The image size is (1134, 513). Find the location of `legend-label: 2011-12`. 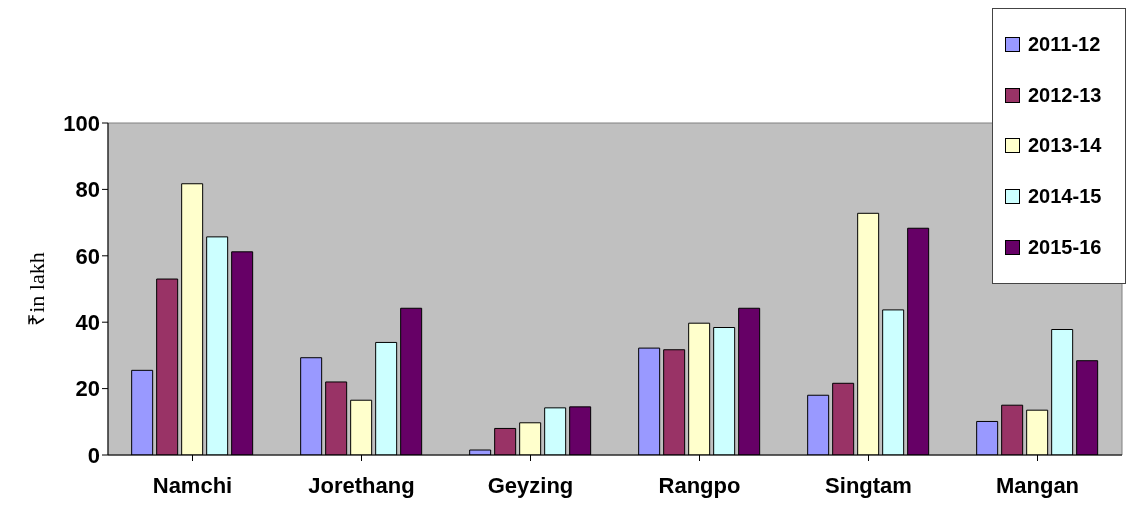

legend-label: 2011-12 is located at coordinates (1064, 44).